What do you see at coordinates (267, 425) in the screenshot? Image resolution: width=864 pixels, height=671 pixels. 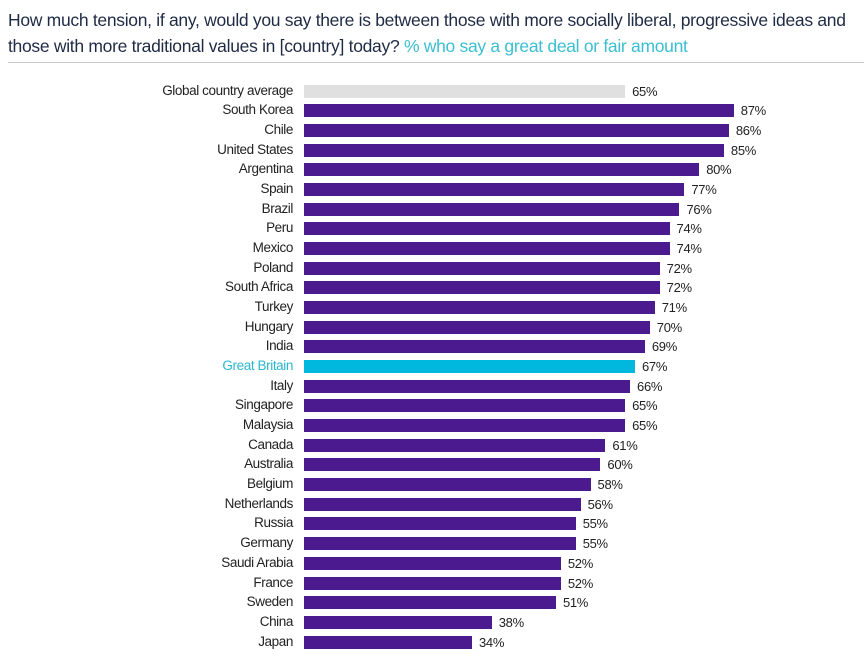 I see `category-label: Malaysia` at bounding box center [267, 425].